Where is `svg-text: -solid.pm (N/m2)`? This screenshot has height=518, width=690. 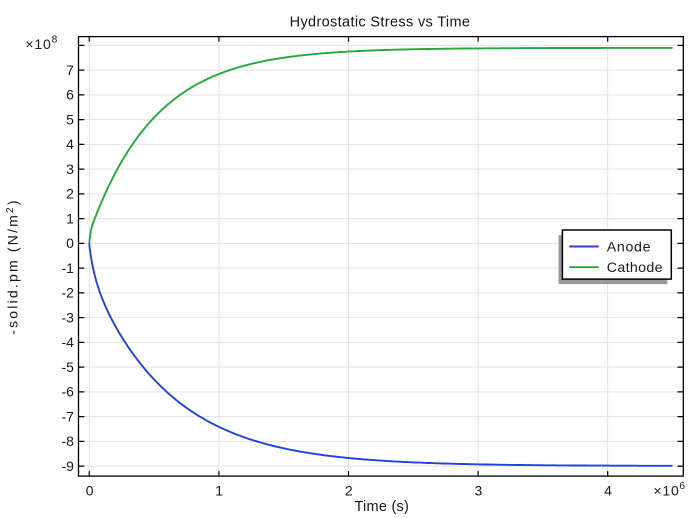
svg-text: -solid.pm (N/m2) is located at coordinates (12, 266).